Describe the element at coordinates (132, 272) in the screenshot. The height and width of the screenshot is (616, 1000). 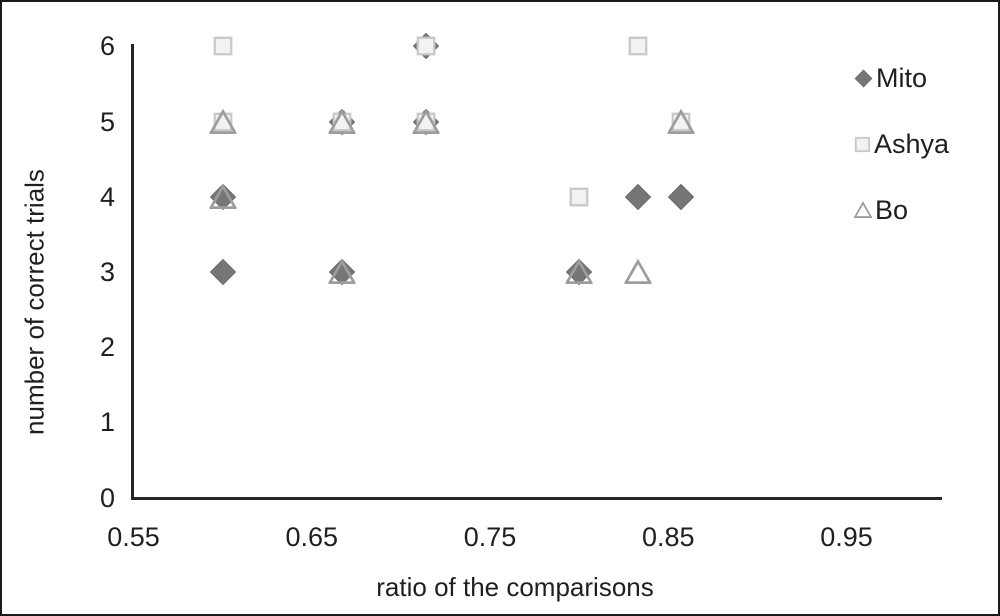
I see `y-axis-line` at that location.